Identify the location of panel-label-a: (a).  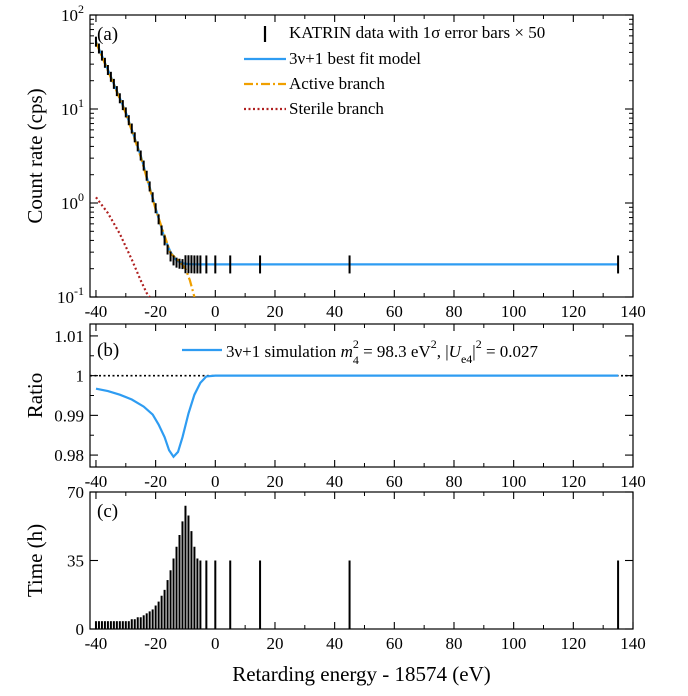
(107, 34).